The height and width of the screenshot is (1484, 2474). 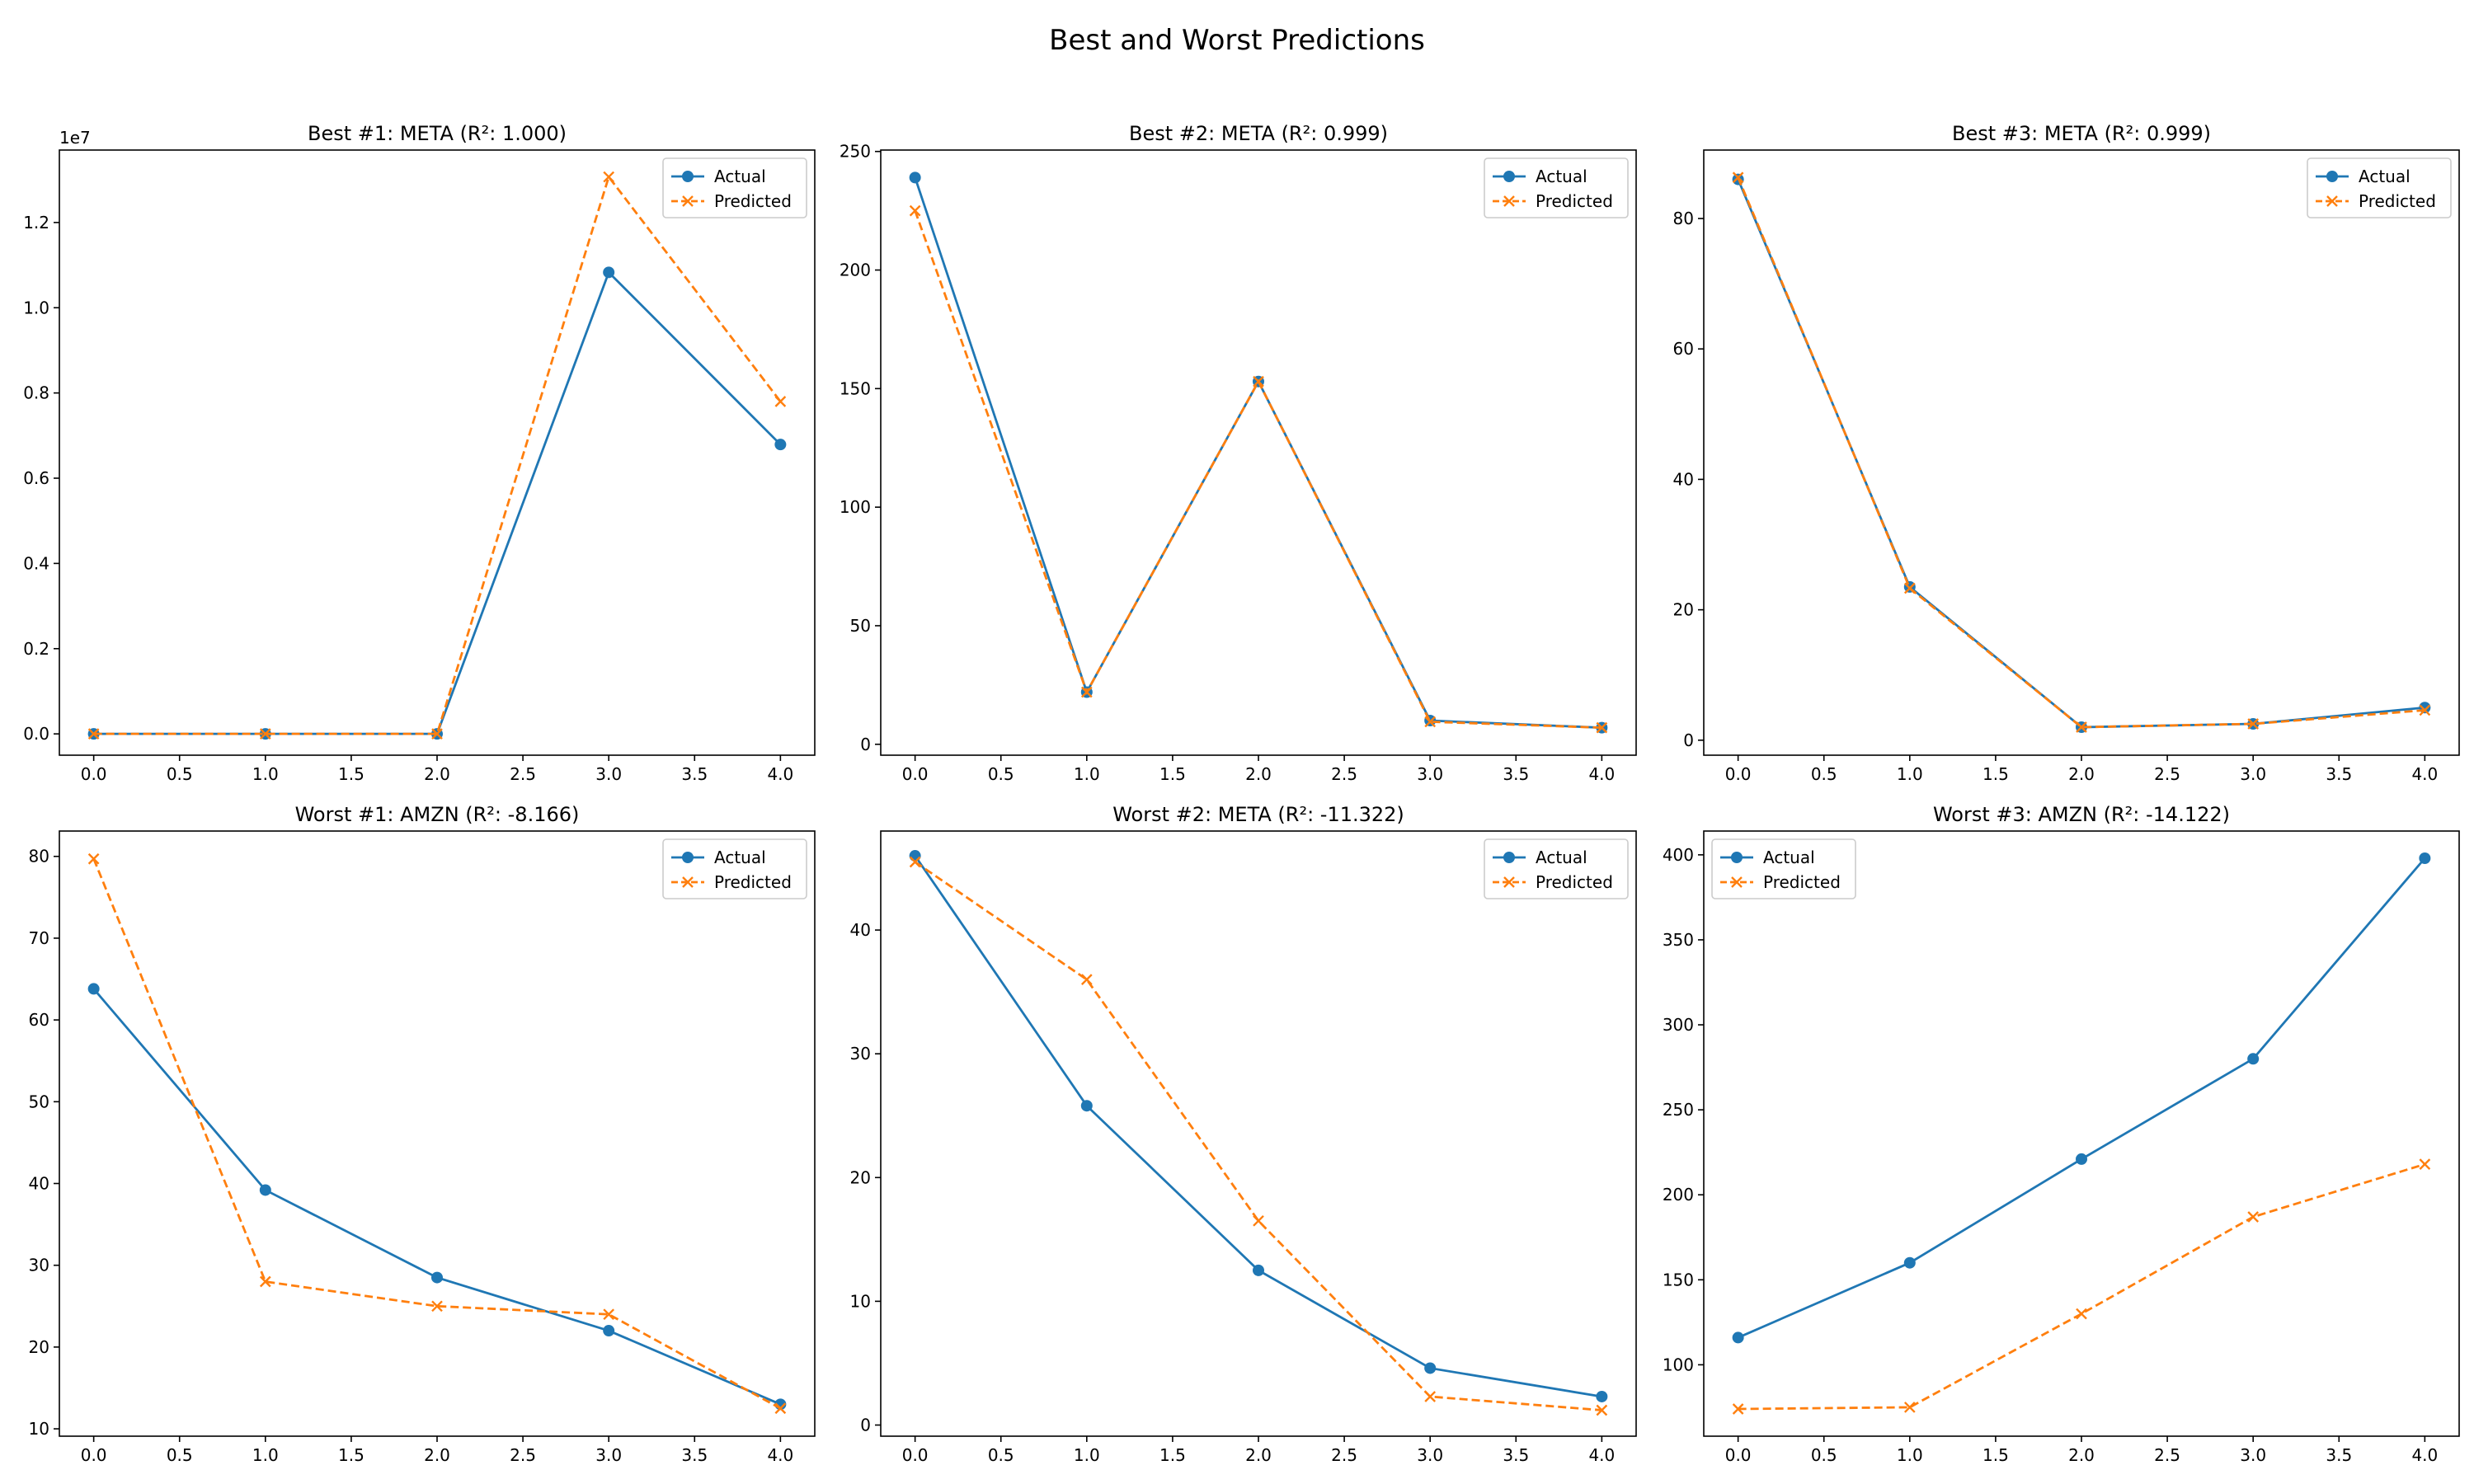 What do you see at coordinates (860, 1054) in the screenshot?
I see `y-tick-label: 30` at bounding box center [860, 1054].